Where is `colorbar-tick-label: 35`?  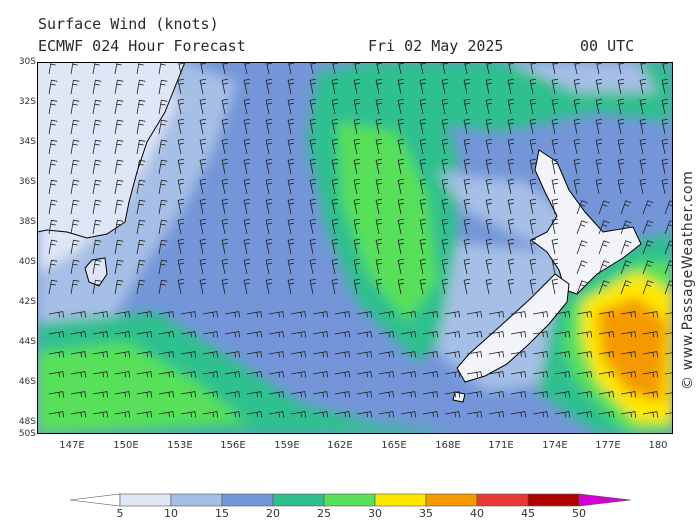 colorbar-tick-label: 35 is located at coordinates (426, 513).